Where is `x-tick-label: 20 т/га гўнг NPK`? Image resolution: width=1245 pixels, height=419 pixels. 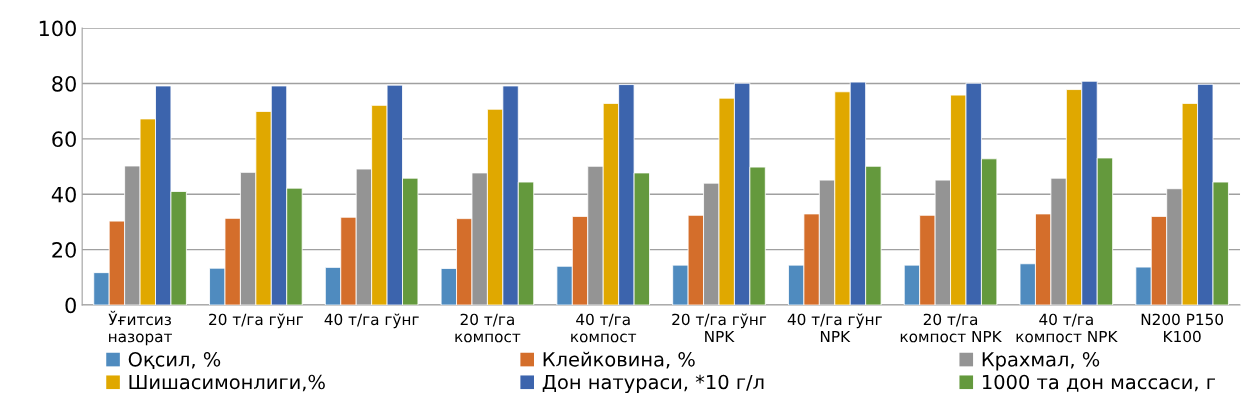 x-tick-label: 20 т/га гўнг NPK is located at coordinates (719, 328).